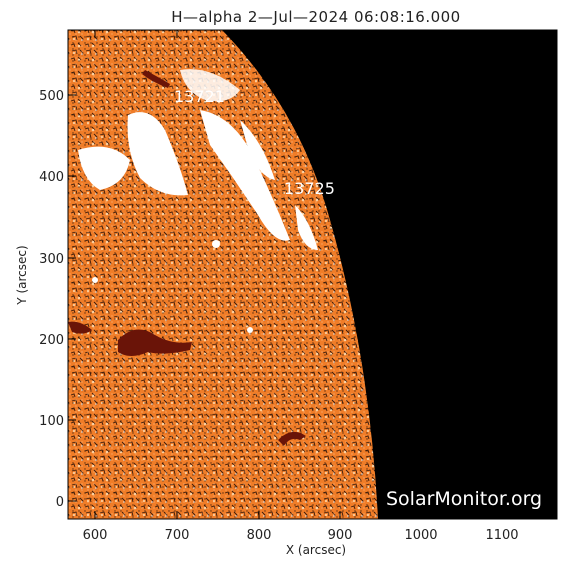 This screenshot has height=564, width=564. Describe the element at coordinates (259, 535) in the screenshot. I see `x-tick-label: 800` at that location.